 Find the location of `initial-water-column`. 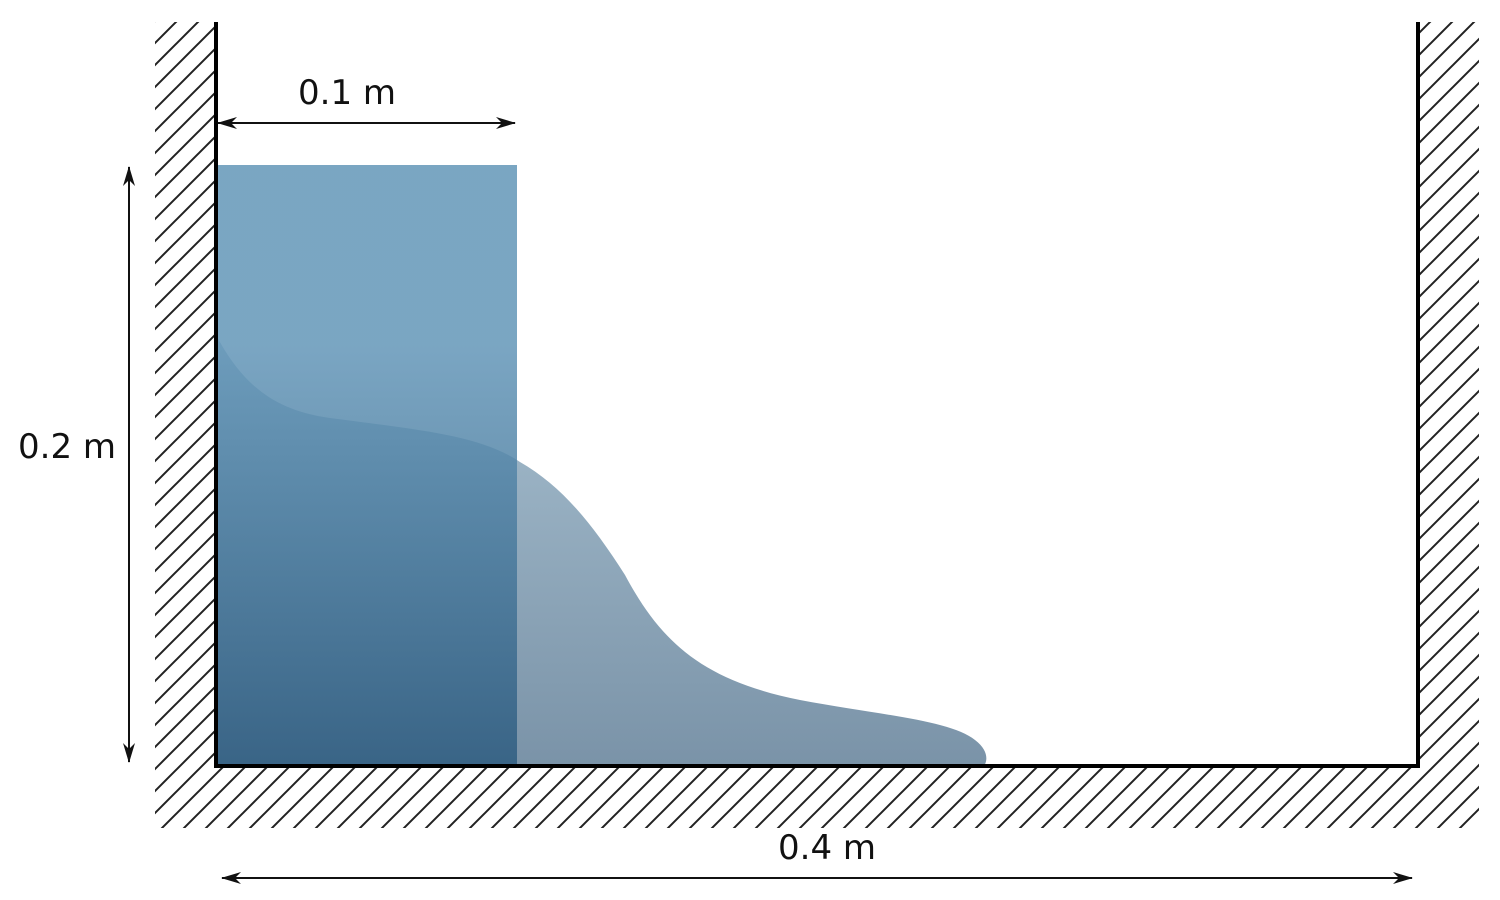

initial-water-column is located at coordinates (366, 465).